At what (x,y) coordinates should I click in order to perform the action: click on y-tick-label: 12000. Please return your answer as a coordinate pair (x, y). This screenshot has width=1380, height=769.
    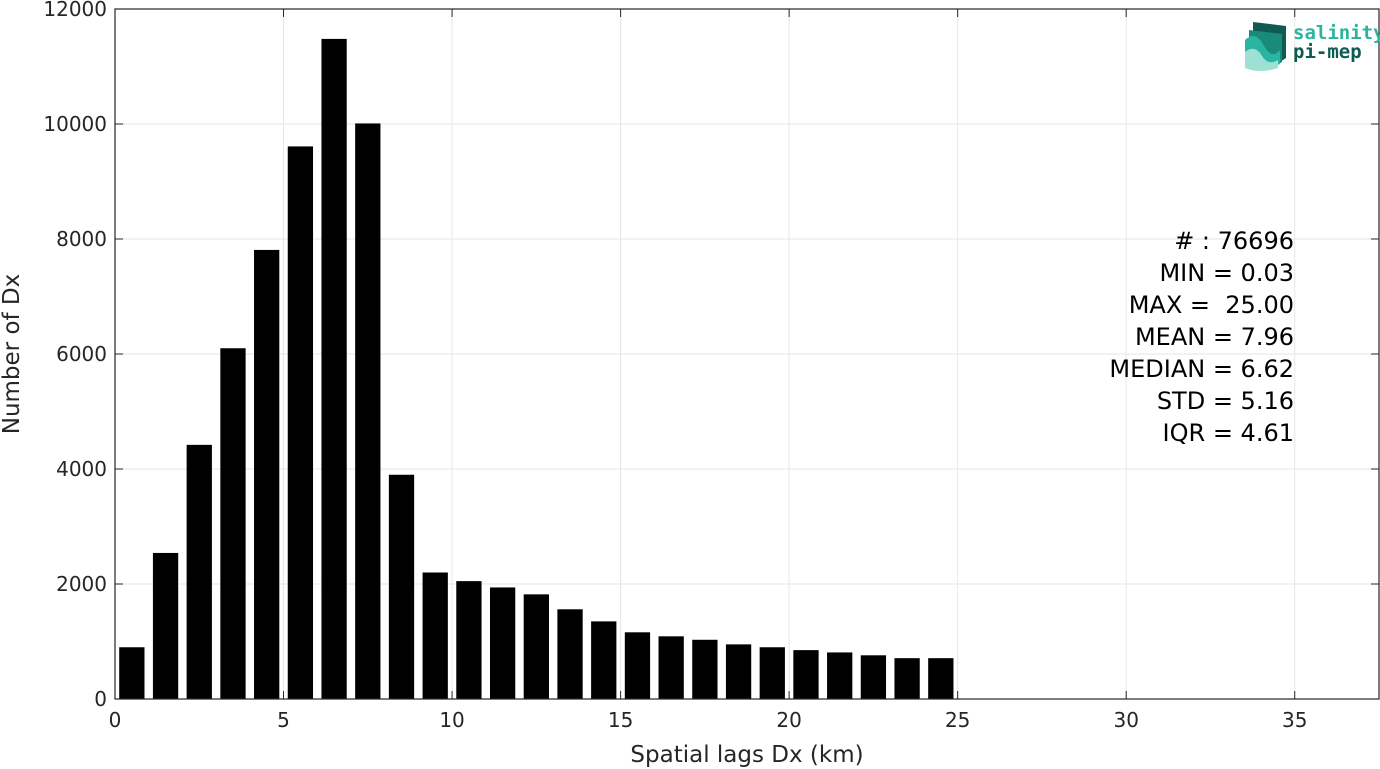
    Looking at the image, I should click on (75, 10).